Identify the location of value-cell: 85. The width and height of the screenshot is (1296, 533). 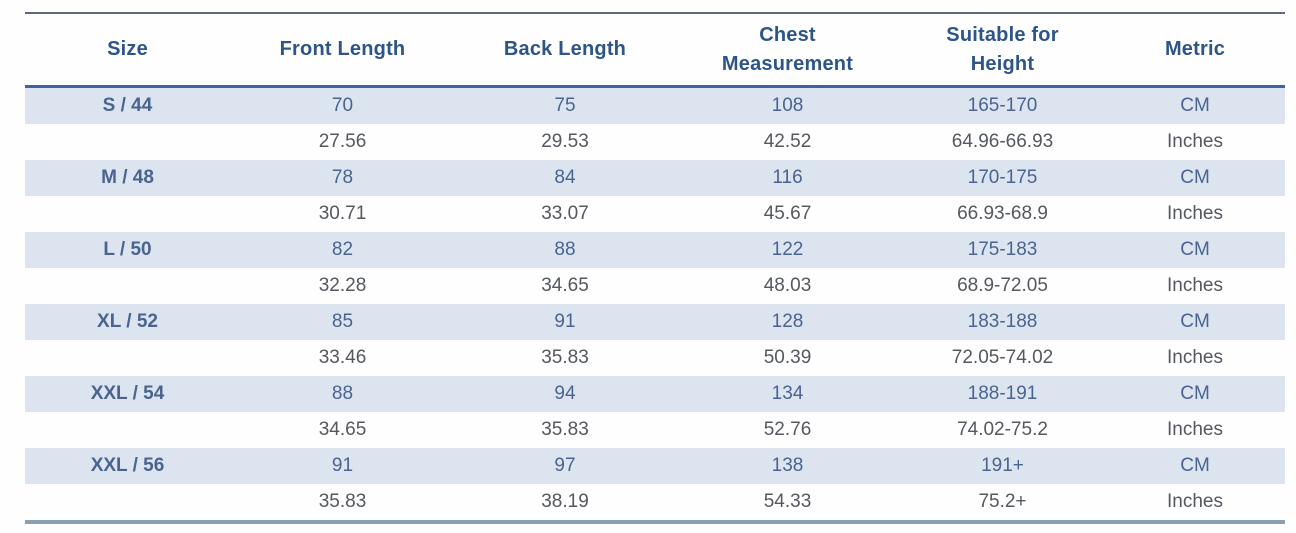
(342, 322).